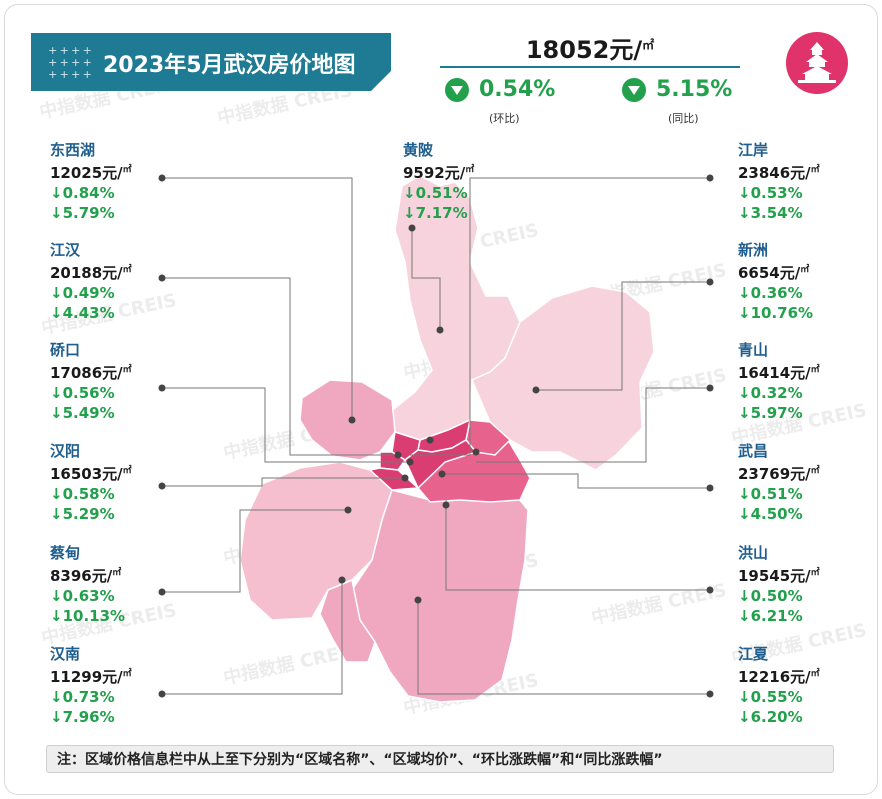 The image size is (882, 799). What do you see at coordinates (770, 213) in the screenshot?
I see `district-yoy: ↓3.54%` at bounding box center [770, 213].